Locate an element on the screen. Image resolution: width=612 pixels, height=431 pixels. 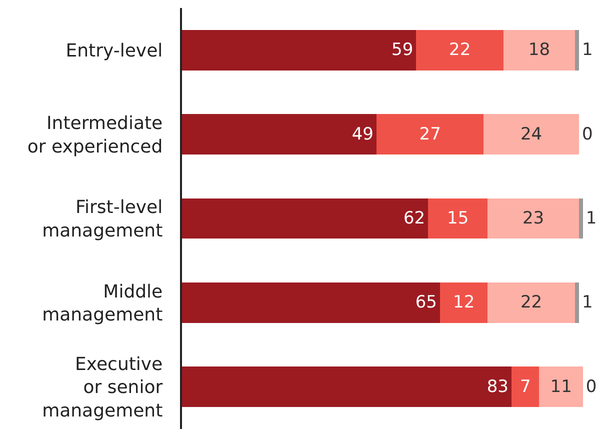
data-label: 83 is located at coordinates (497, 386).